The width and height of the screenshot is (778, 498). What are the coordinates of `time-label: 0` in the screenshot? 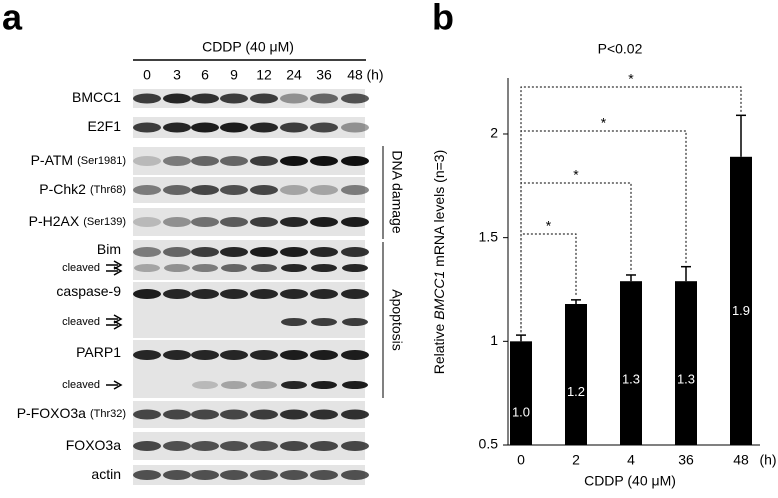 It's located at (147, 75).